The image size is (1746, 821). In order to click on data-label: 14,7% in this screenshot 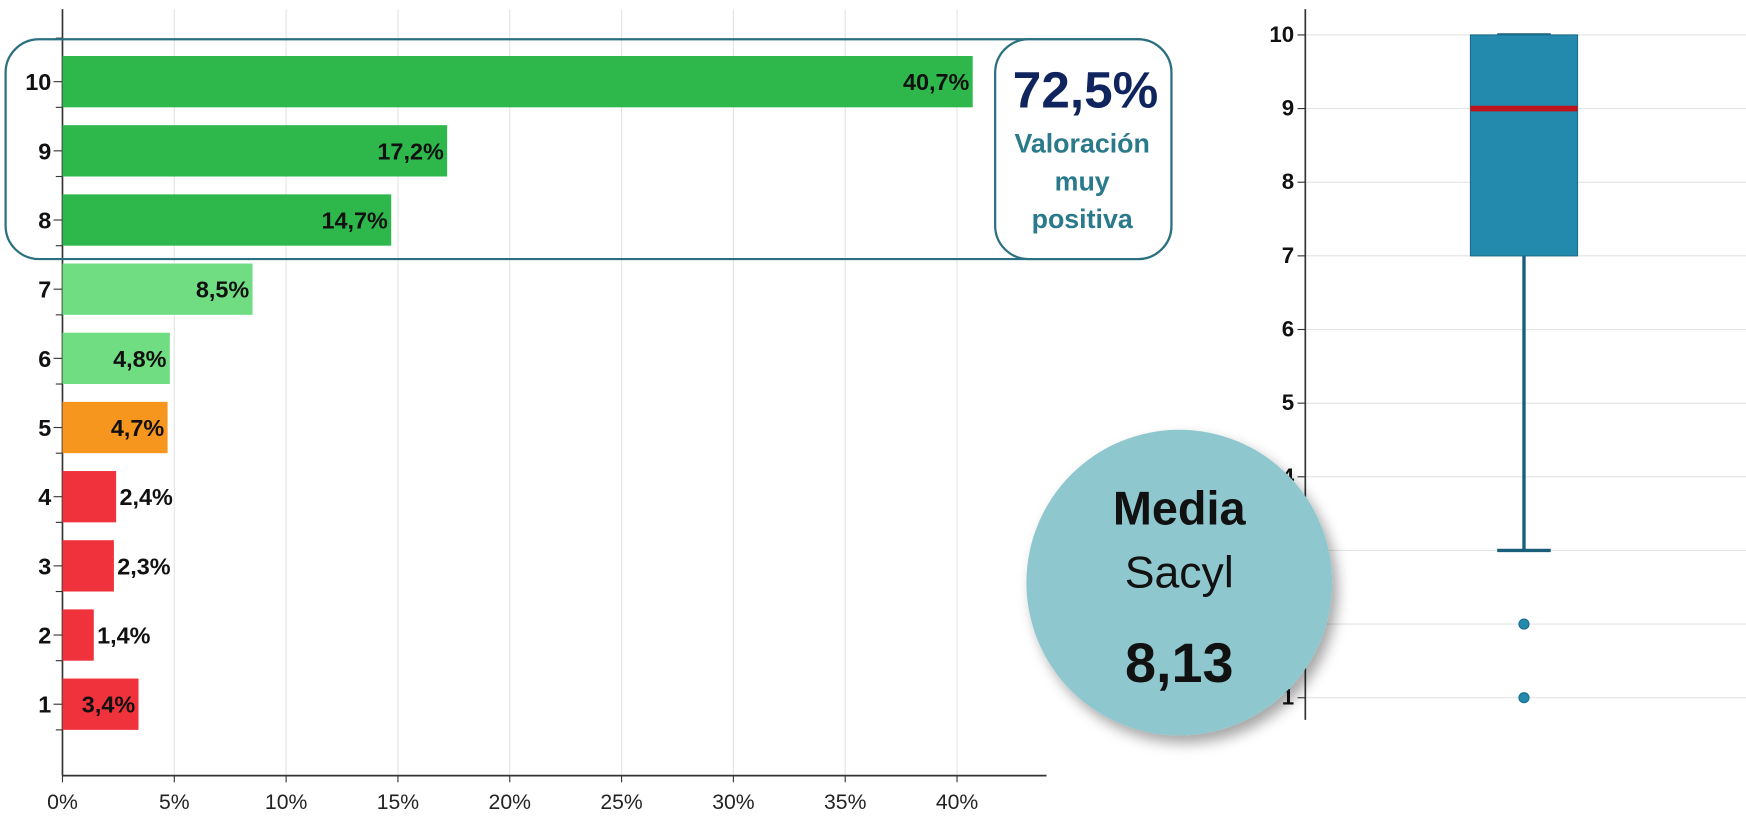, I will do `click(355, 220)`.